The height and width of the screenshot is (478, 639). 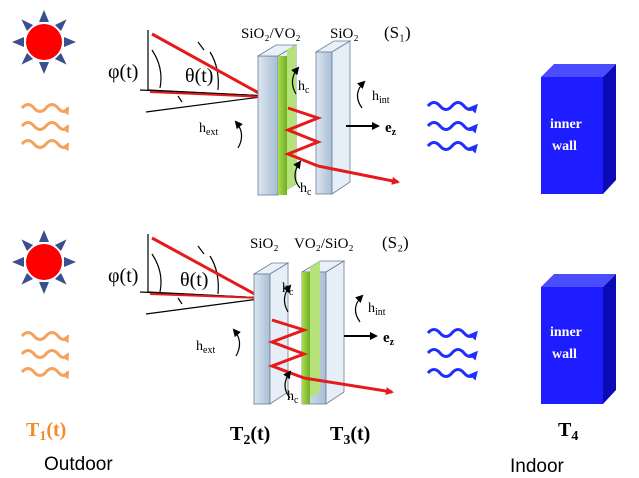 What do you see at coordinates (344, 34) in the screenshot?
I see `pane-2-label: SiO₂` at bounding box center [344, 34].